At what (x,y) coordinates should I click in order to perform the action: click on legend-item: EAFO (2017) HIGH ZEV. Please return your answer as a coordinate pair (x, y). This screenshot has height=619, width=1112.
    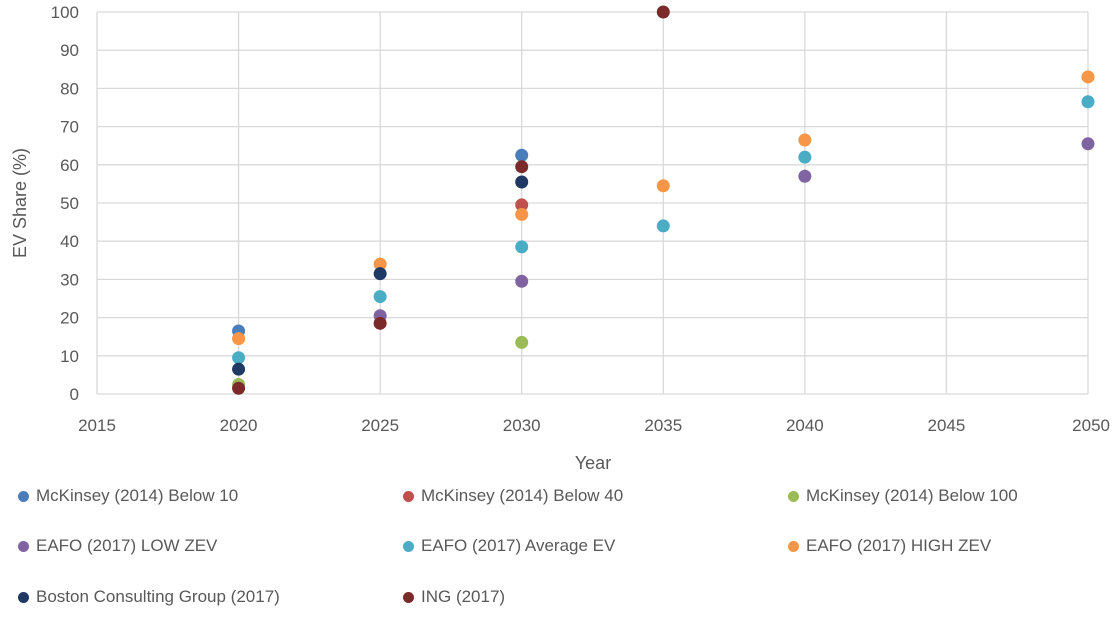
    Looking at the image, I should click on (889, 546).